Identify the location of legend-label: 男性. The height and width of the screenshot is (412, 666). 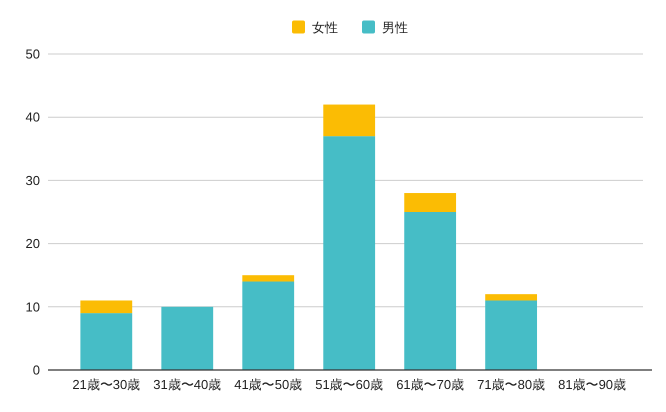
(395, 27).